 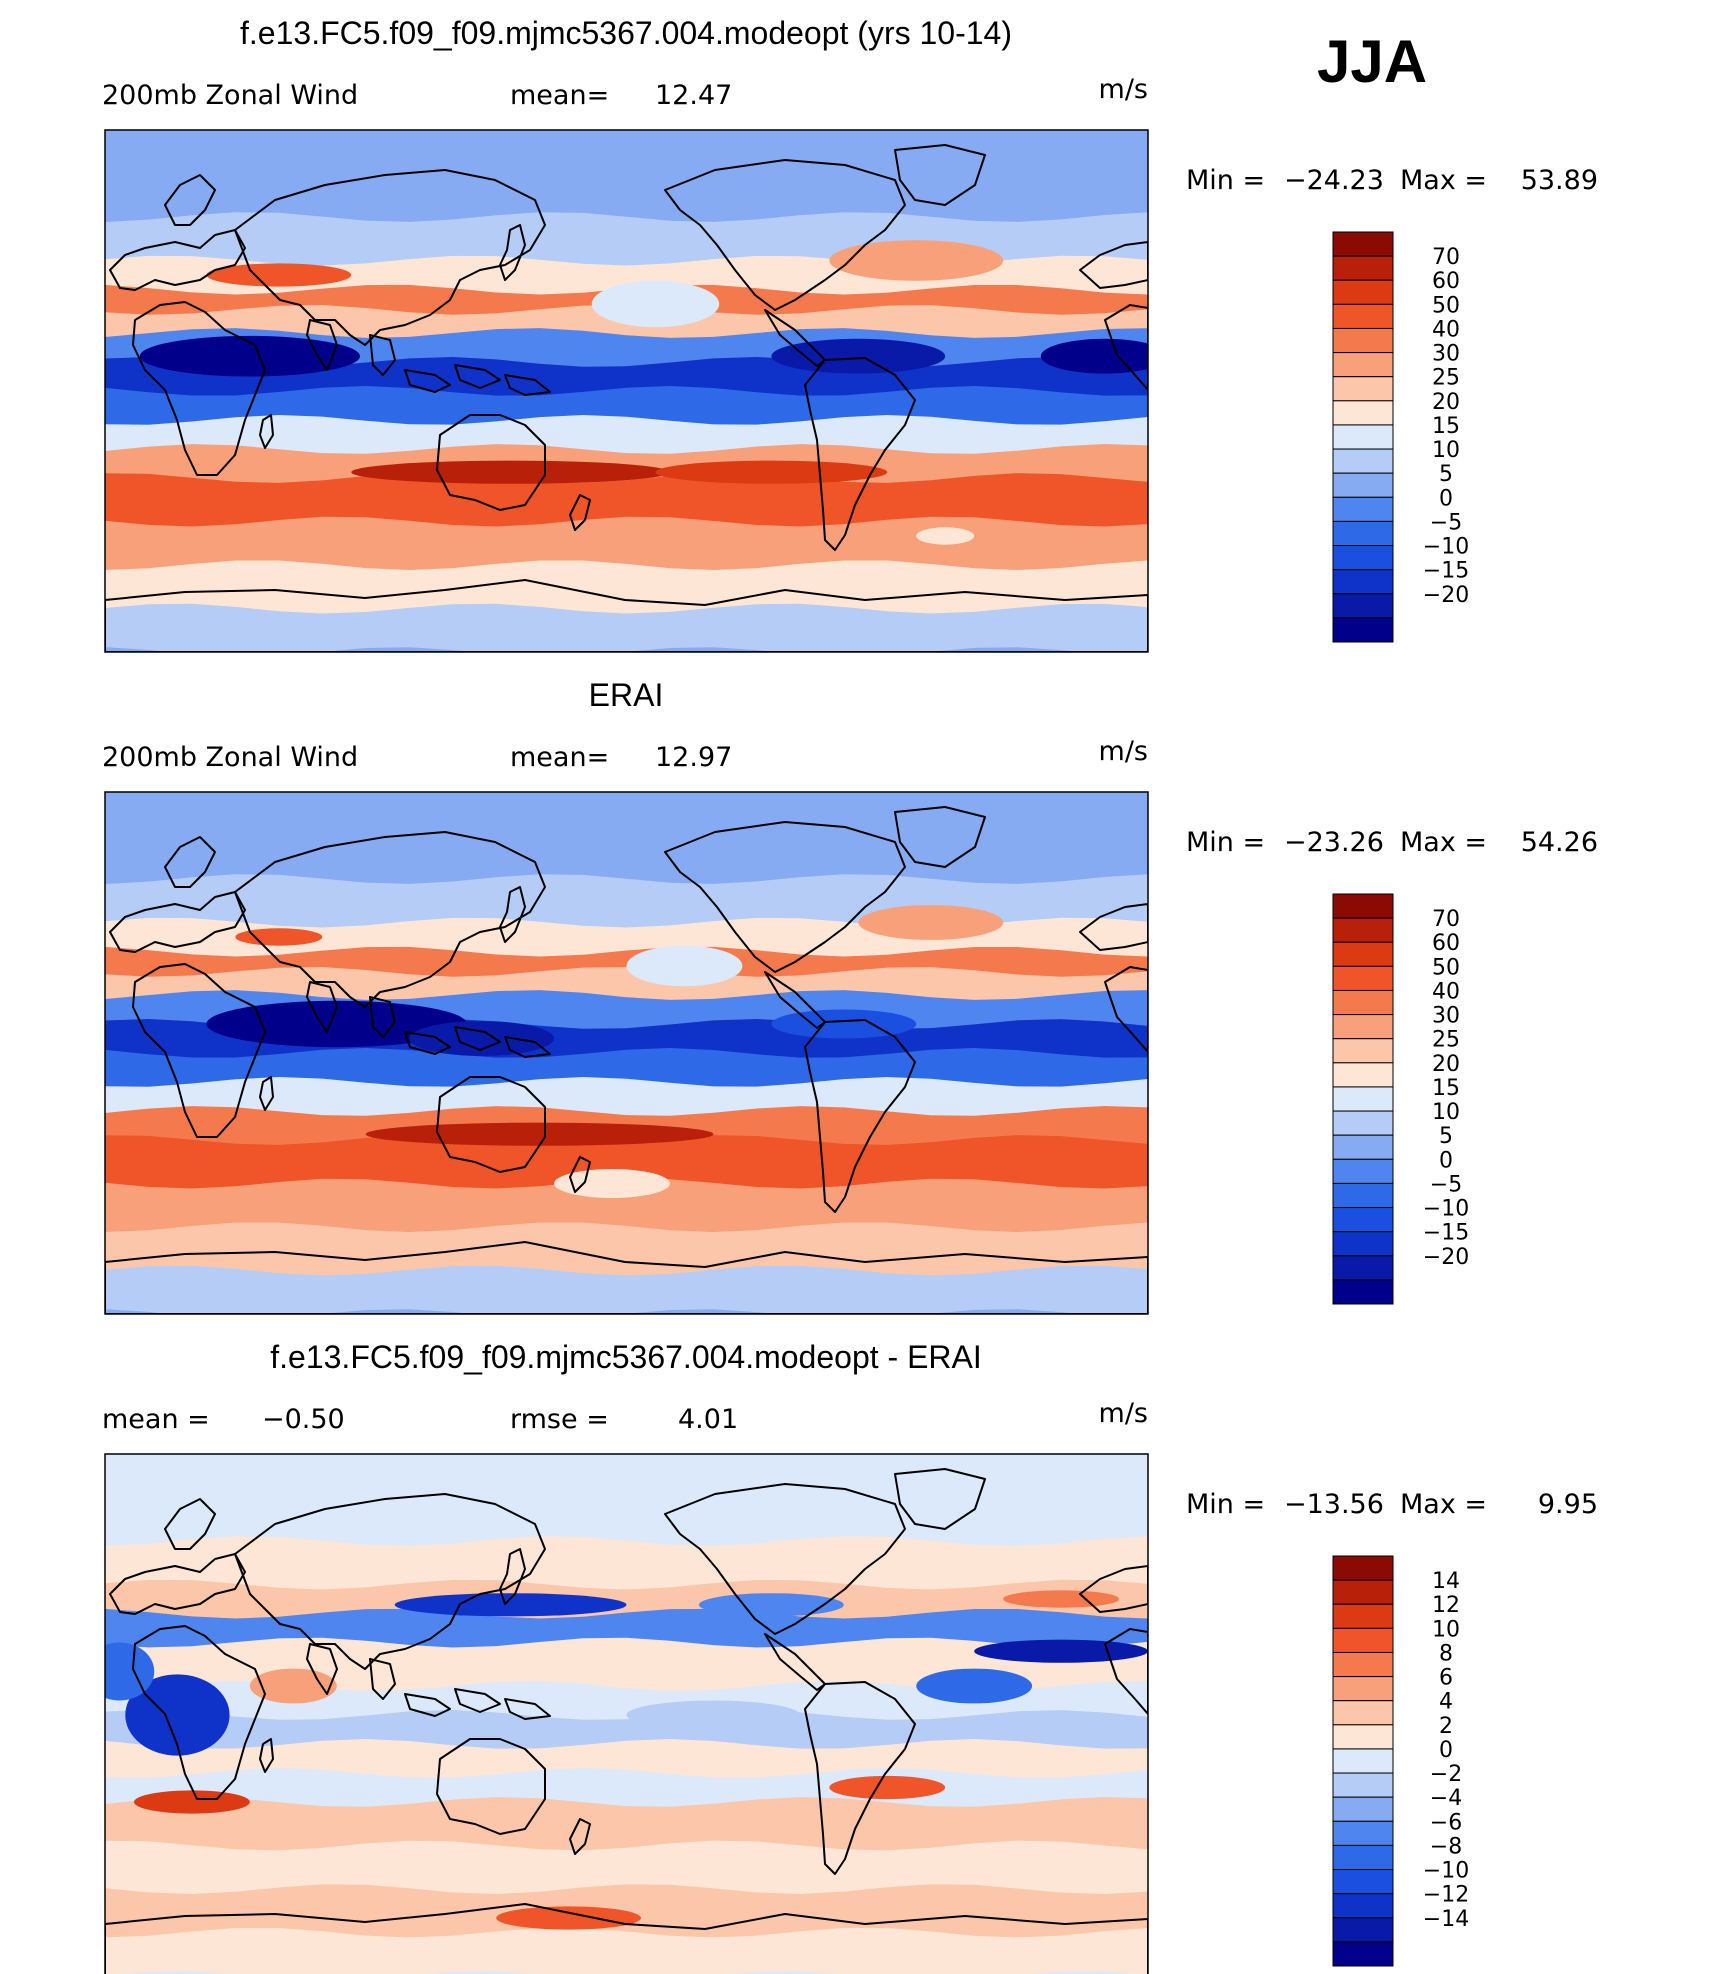 I want to click on colorbar-tick-label: 5, so click(x=1446, y=474).